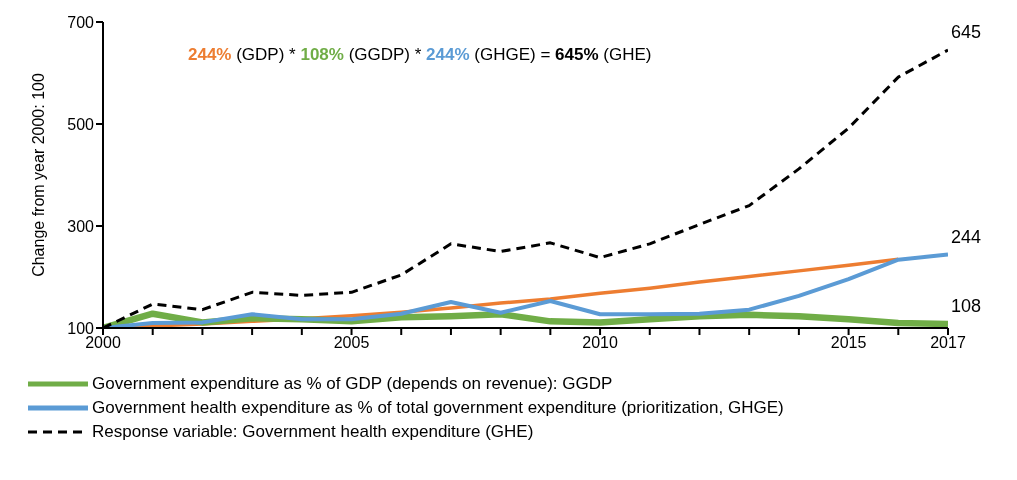  Describe the element at coordinates (352, 384) in the screenshot. I see `legend-label: Government expenditure as % of GDP (depends on revenue): GGDP` at that location.